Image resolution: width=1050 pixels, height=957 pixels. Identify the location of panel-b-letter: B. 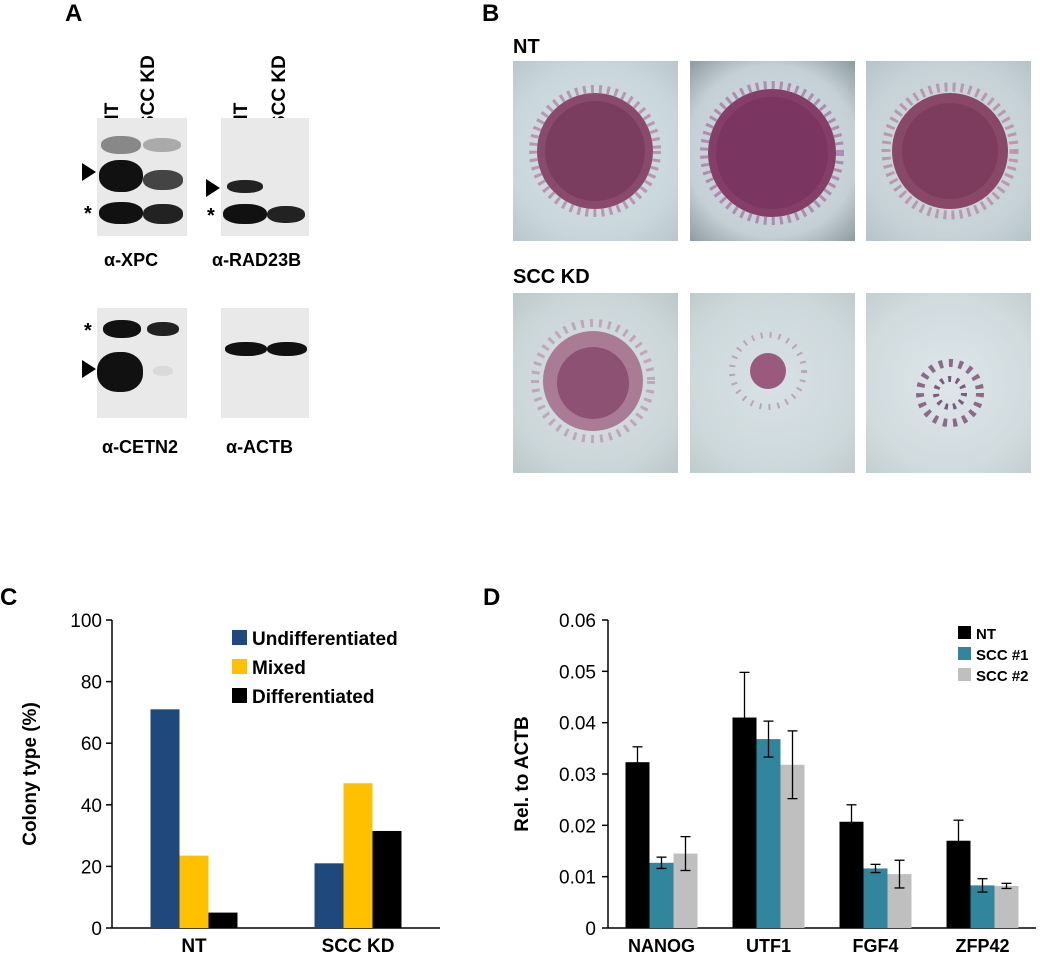
(491, 13).